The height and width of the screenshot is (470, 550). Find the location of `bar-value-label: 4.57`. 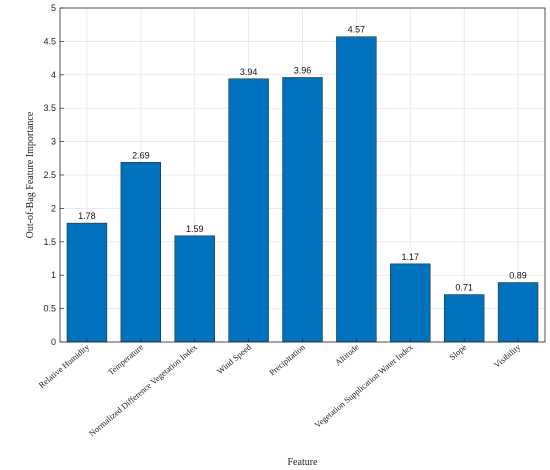

bar-value-label: 4.57 is located at coordinates (357, 30).